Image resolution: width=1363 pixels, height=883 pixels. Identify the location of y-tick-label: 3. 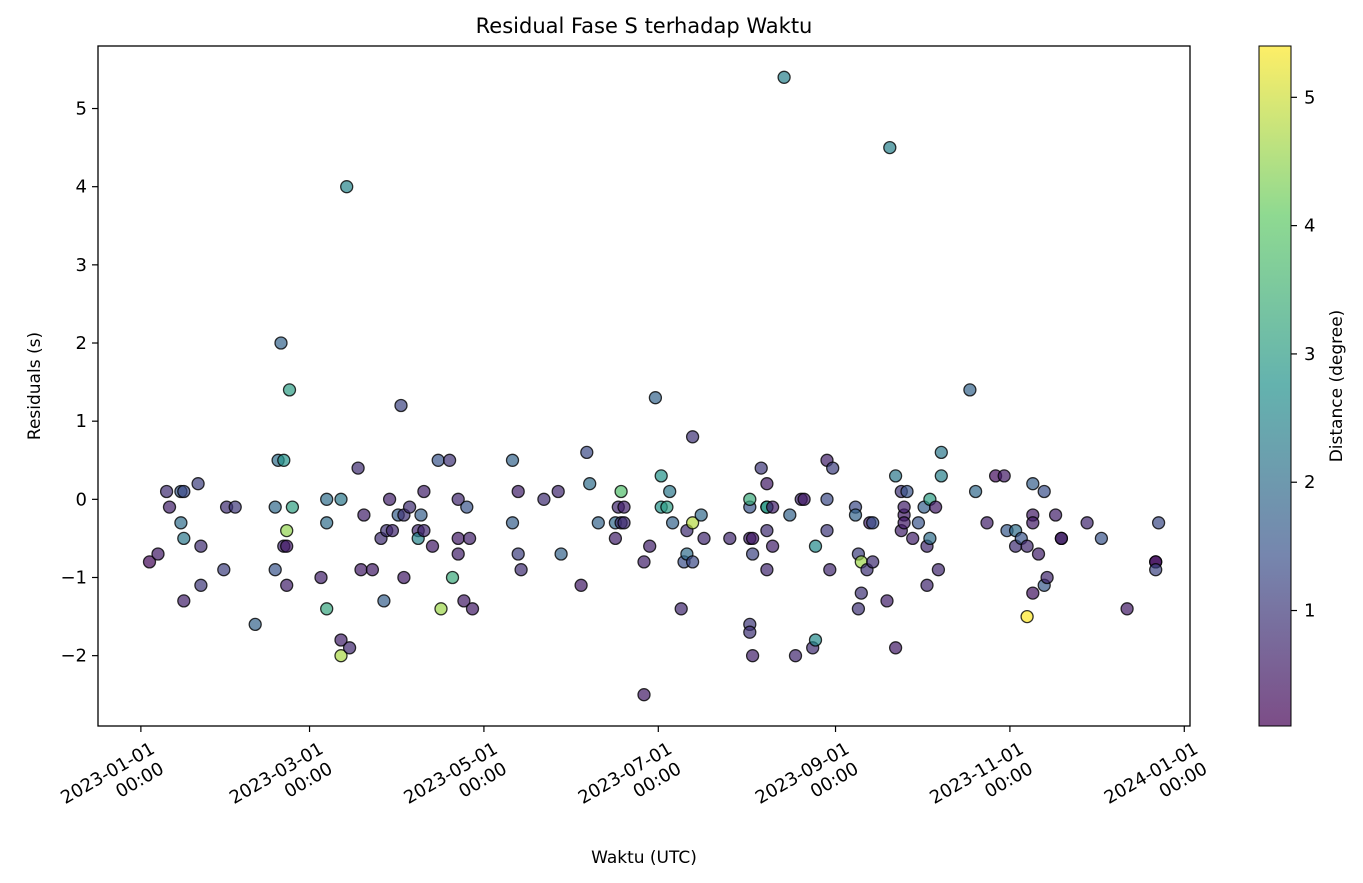
(81, 265).